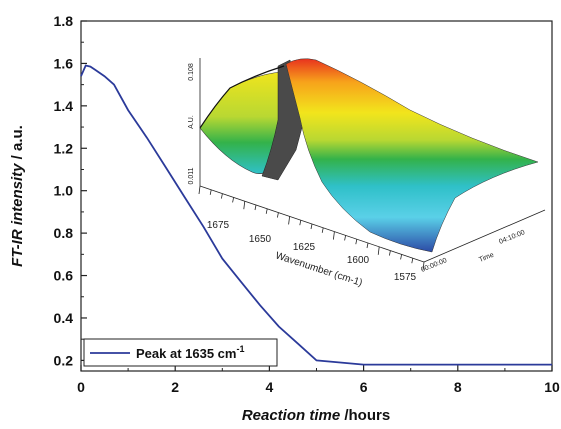  I want to click on x-axis-title: Reaction time /hours, so click(316, 415).